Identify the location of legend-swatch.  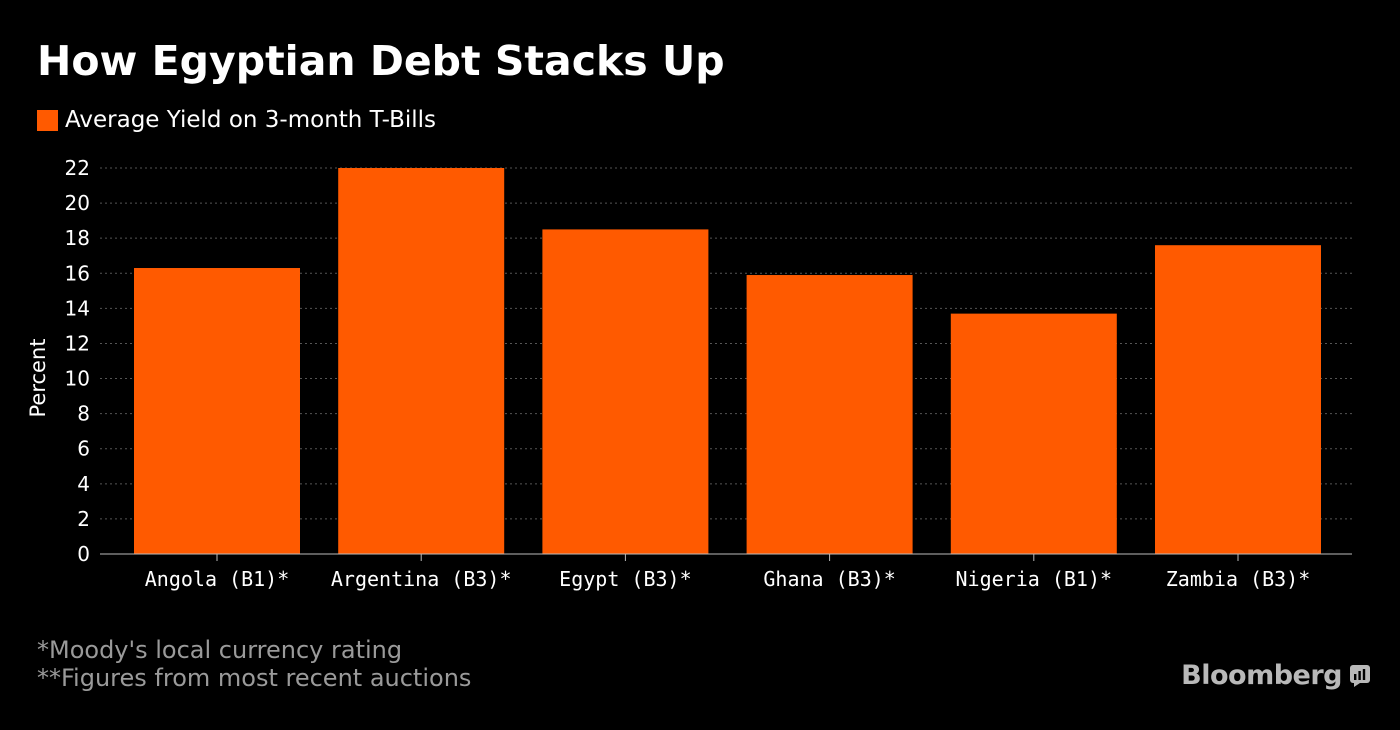
(47, 120).